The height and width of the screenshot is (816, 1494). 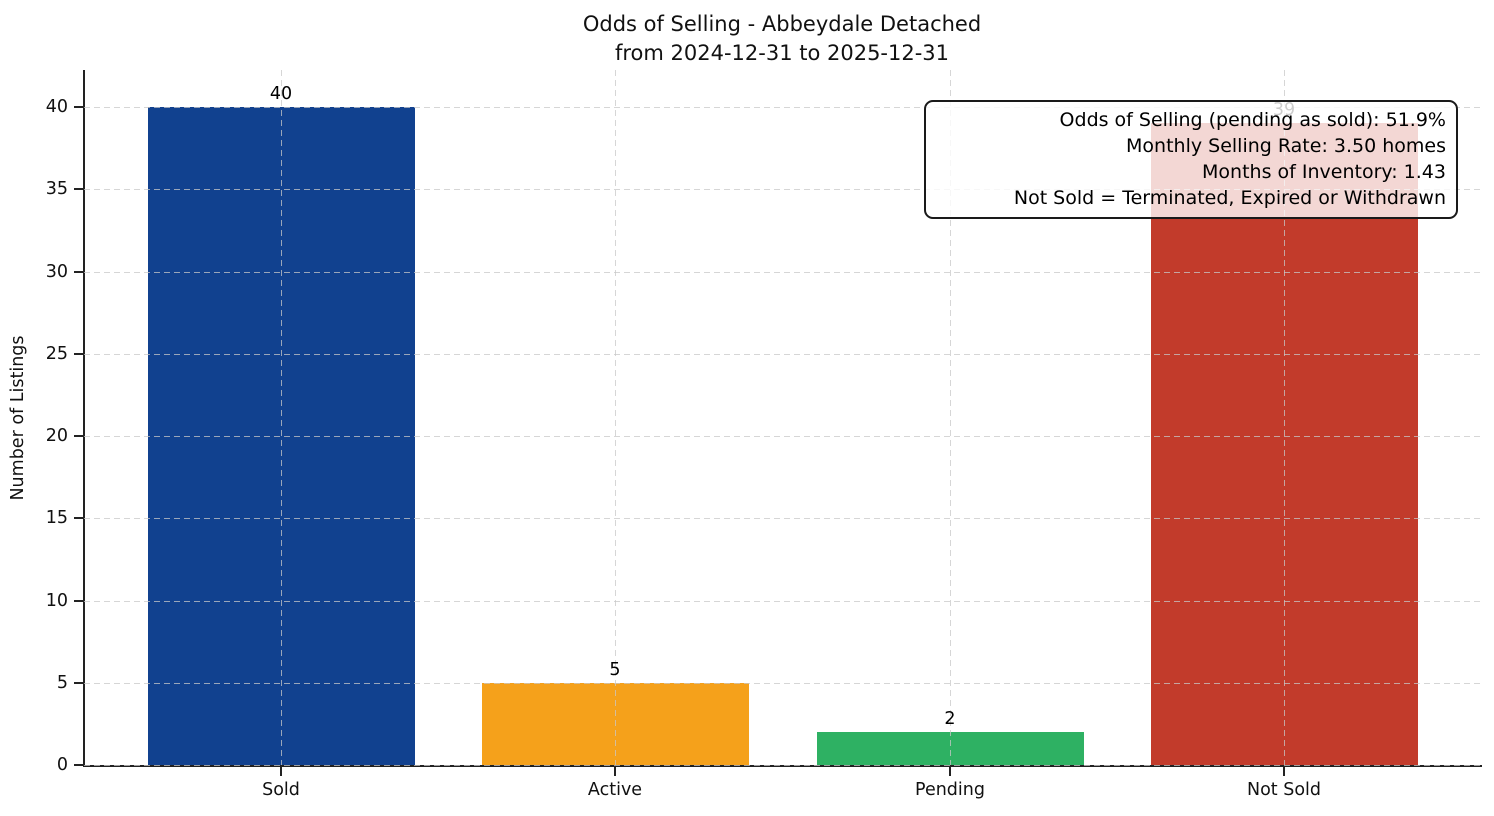 I want to click on v-gridline-not-sold, so click(x=1284, y=417).